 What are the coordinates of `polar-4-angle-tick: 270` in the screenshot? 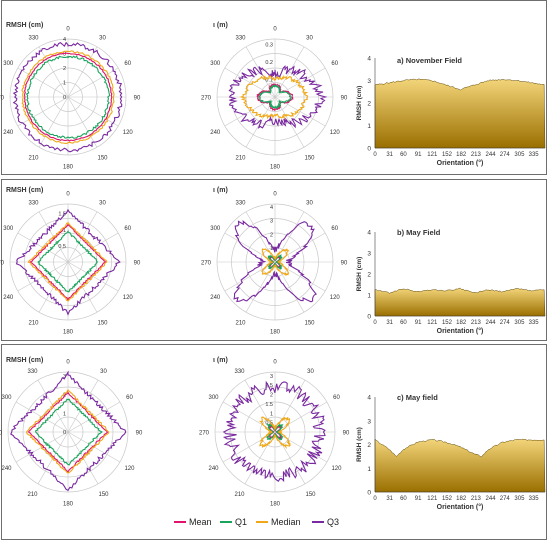 It's located at (1, 434).